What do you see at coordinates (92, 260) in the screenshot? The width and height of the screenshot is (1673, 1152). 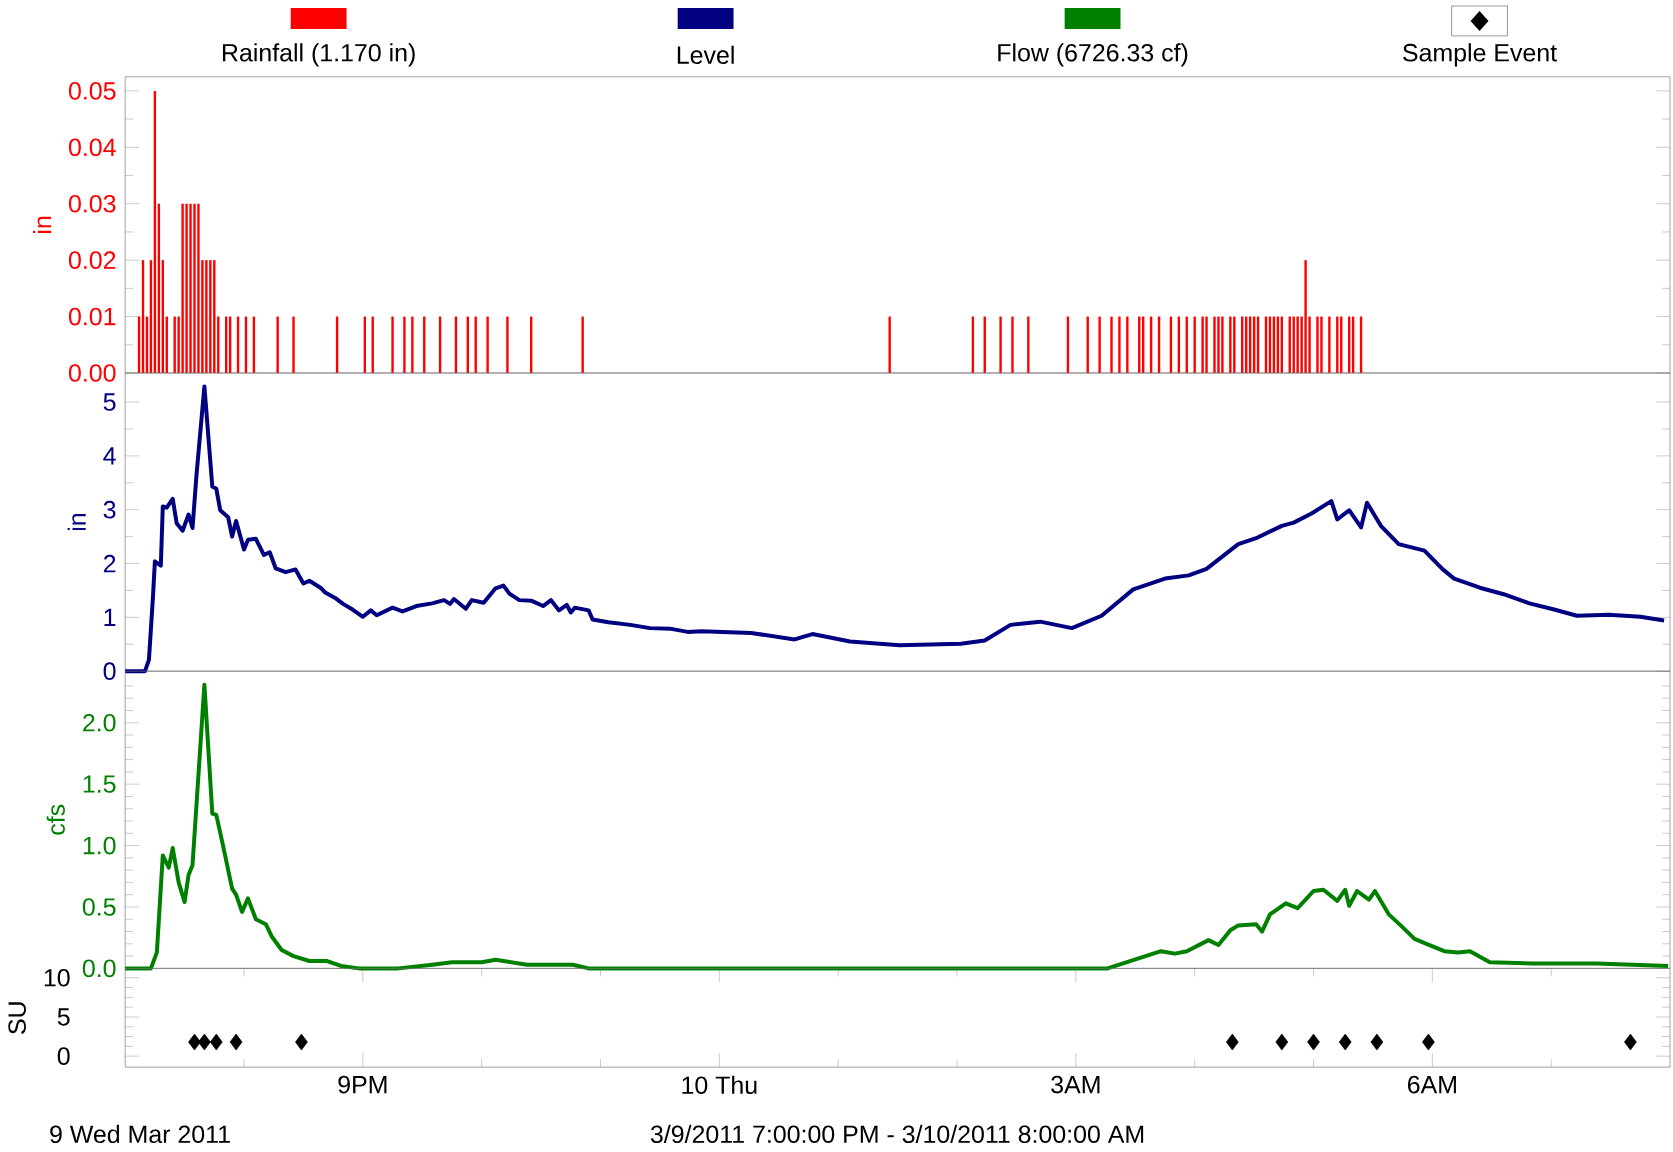 I see `y-tick-label: 0.02` at bounding box center [92, 260].